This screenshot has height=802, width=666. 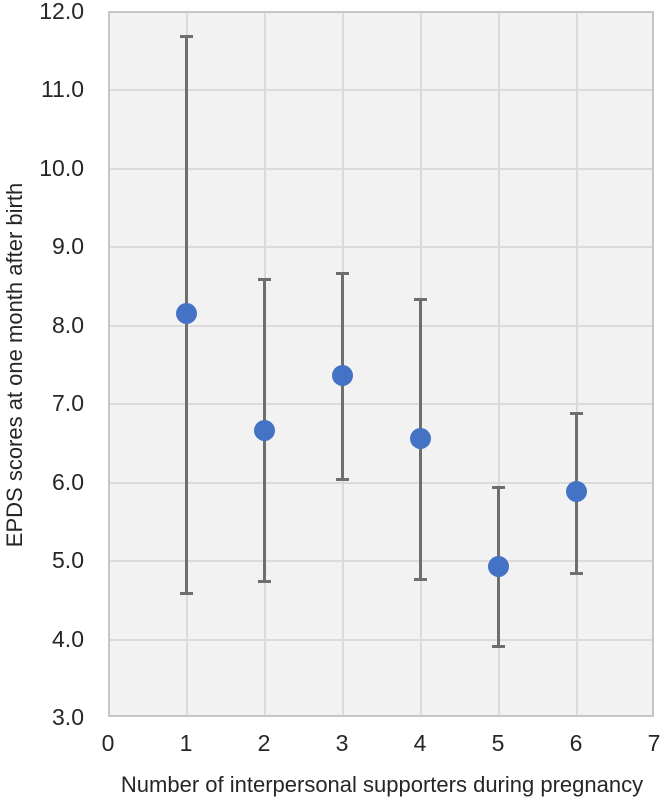 I want to click on y-axis-tick-label: 3.0, so click(x=68, y=717).